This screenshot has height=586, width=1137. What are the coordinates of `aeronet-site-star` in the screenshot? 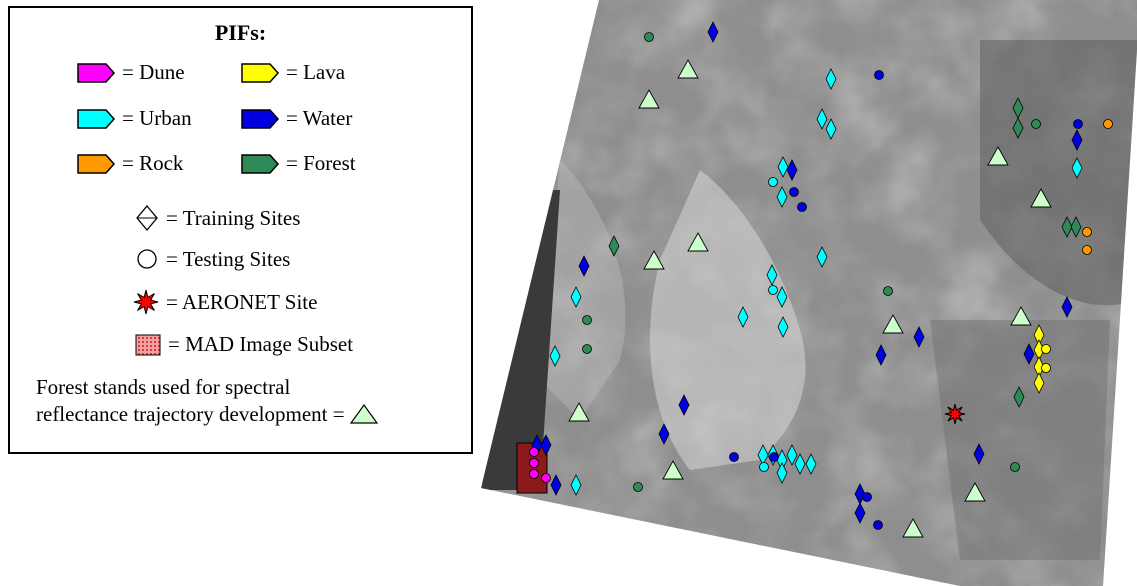 It's located at (955, 414).